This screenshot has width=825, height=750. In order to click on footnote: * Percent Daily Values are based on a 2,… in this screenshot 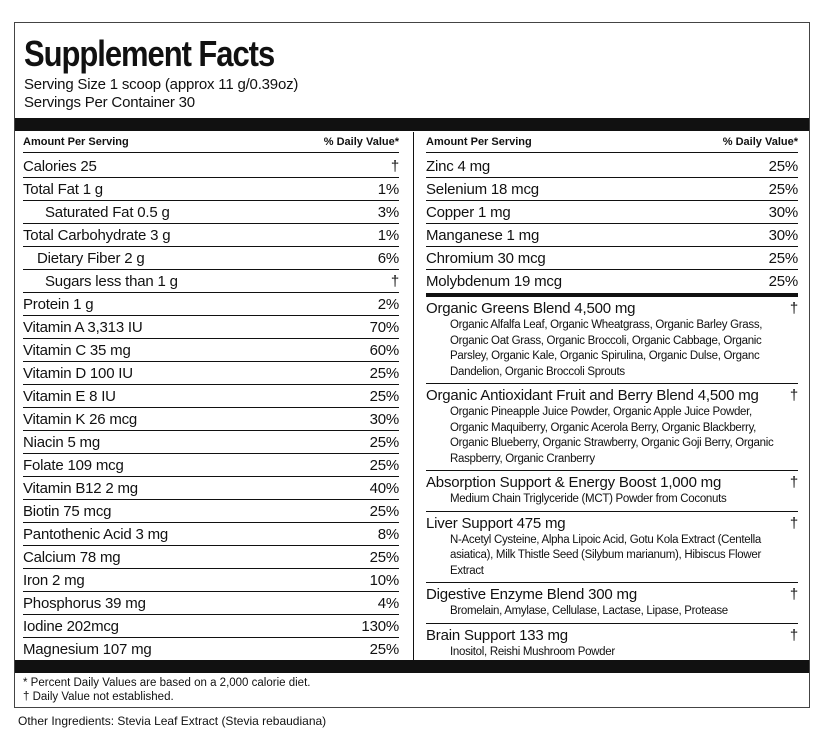, I will do `click(167, 683)`.